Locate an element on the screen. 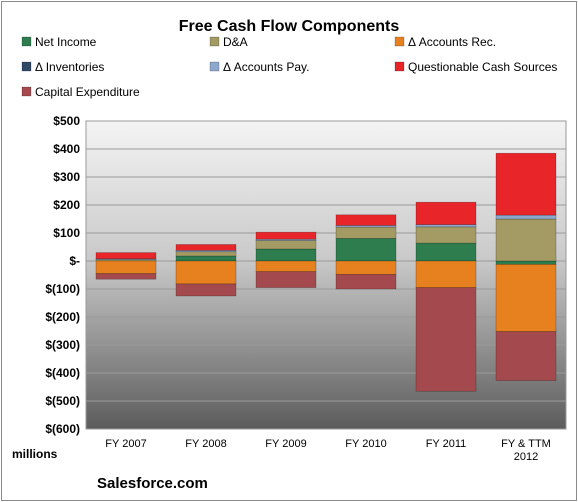 The width and height of the screenshot is (578, 502). x-tick-label: FY 2008 is located at coordinates (205, 444).